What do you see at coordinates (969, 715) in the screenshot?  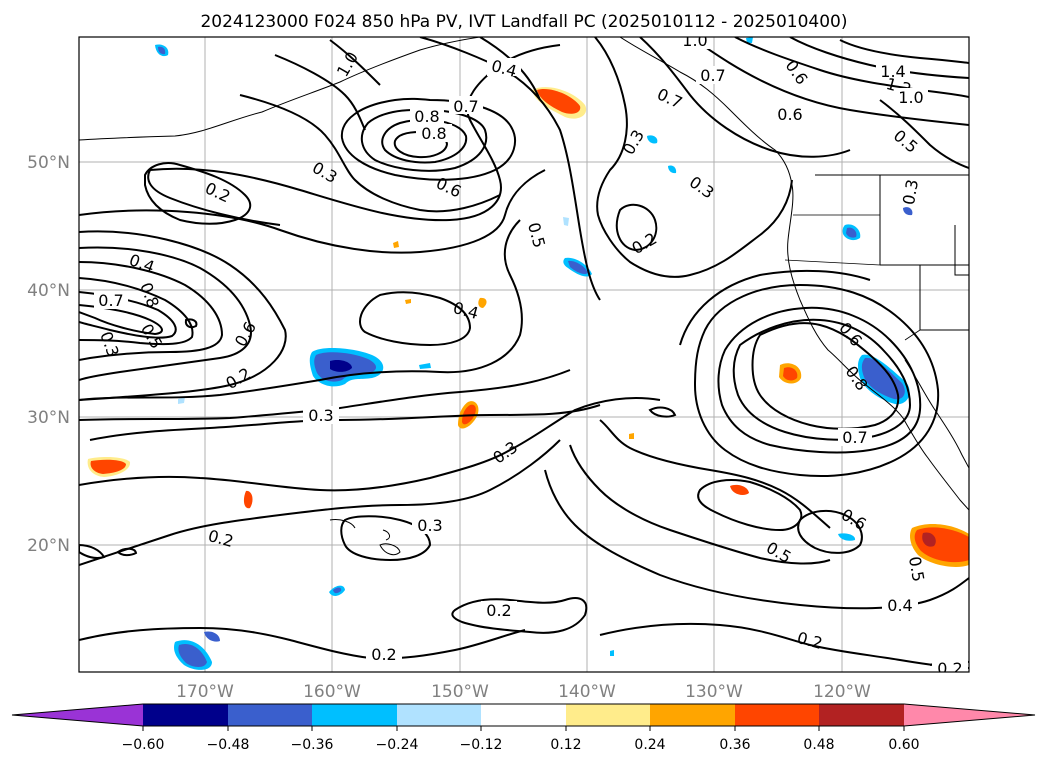 I see `colorbar-extend-max` at bounding box center [969, 715].